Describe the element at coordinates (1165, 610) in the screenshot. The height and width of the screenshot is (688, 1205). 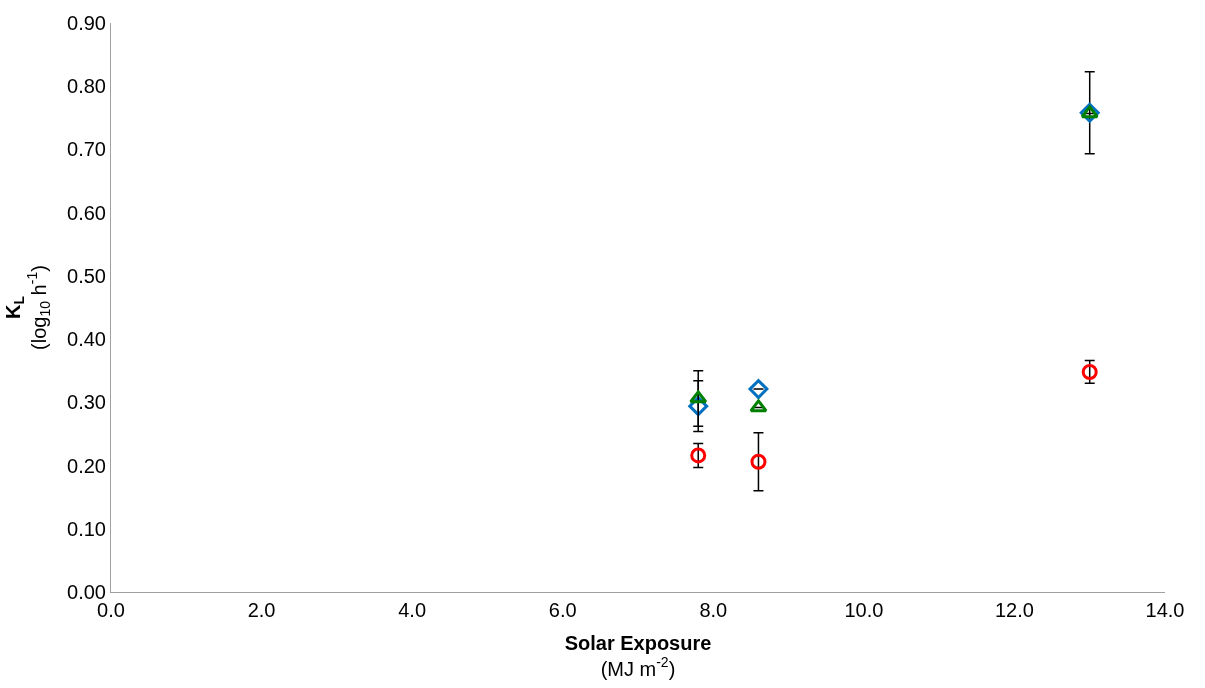
I see `x-tick-label: 14.0` at that location.